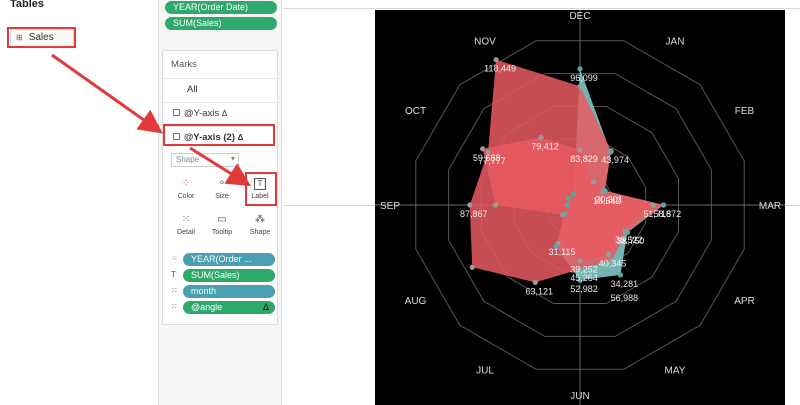  What do you see at coordinates (485, 42) in the screenshot?
I see `month-label: NOV` at bounding box center [485, 42].